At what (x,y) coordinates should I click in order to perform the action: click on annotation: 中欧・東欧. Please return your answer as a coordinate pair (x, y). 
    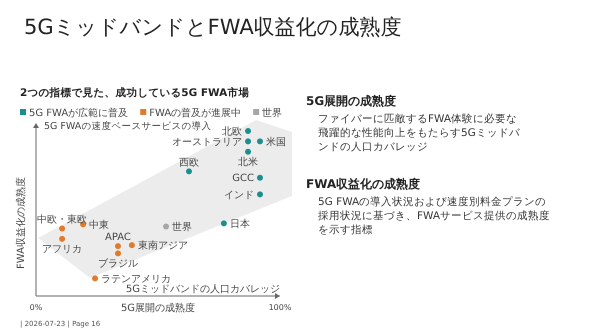
    Looking at the image, I should click on (62, 220).